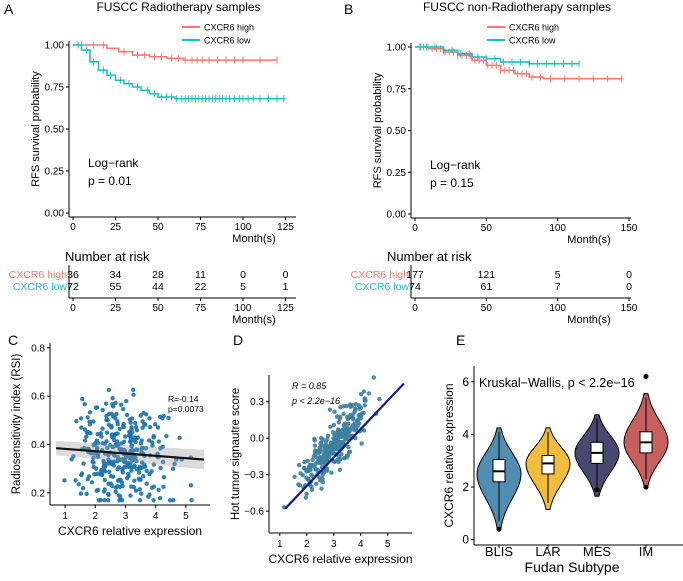  I want to click on risk-x-tick-label: 50, so click(487, 308).